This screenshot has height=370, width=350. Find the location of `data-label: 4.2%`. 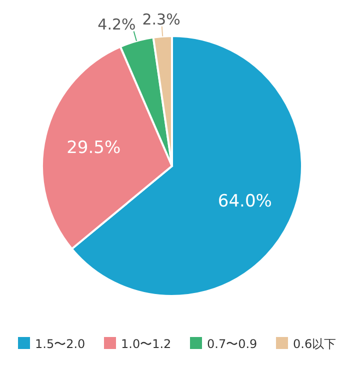

data-label: 4.2% is located at coordinates (117, 25).